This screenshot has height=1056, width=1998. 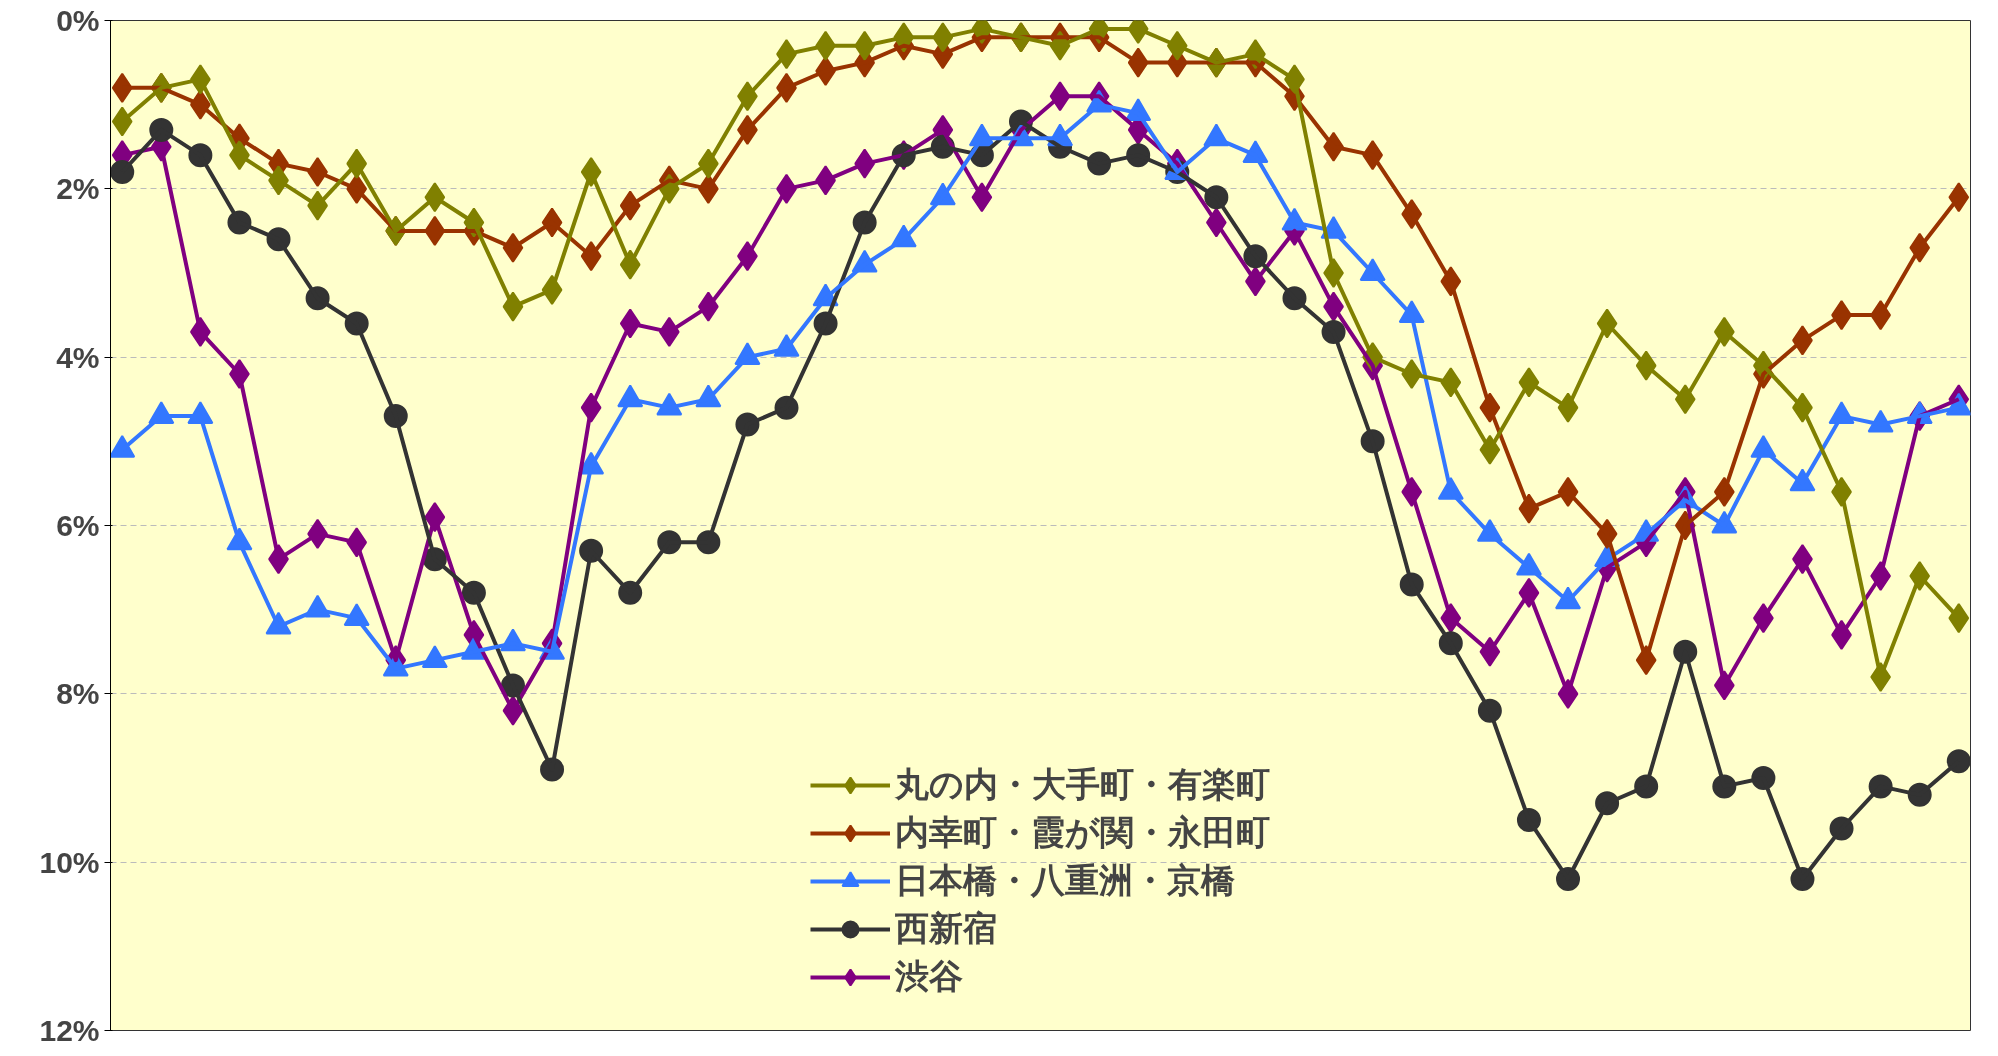 I want to click on y-tick-label: 10%, so click(x=69, y=862).